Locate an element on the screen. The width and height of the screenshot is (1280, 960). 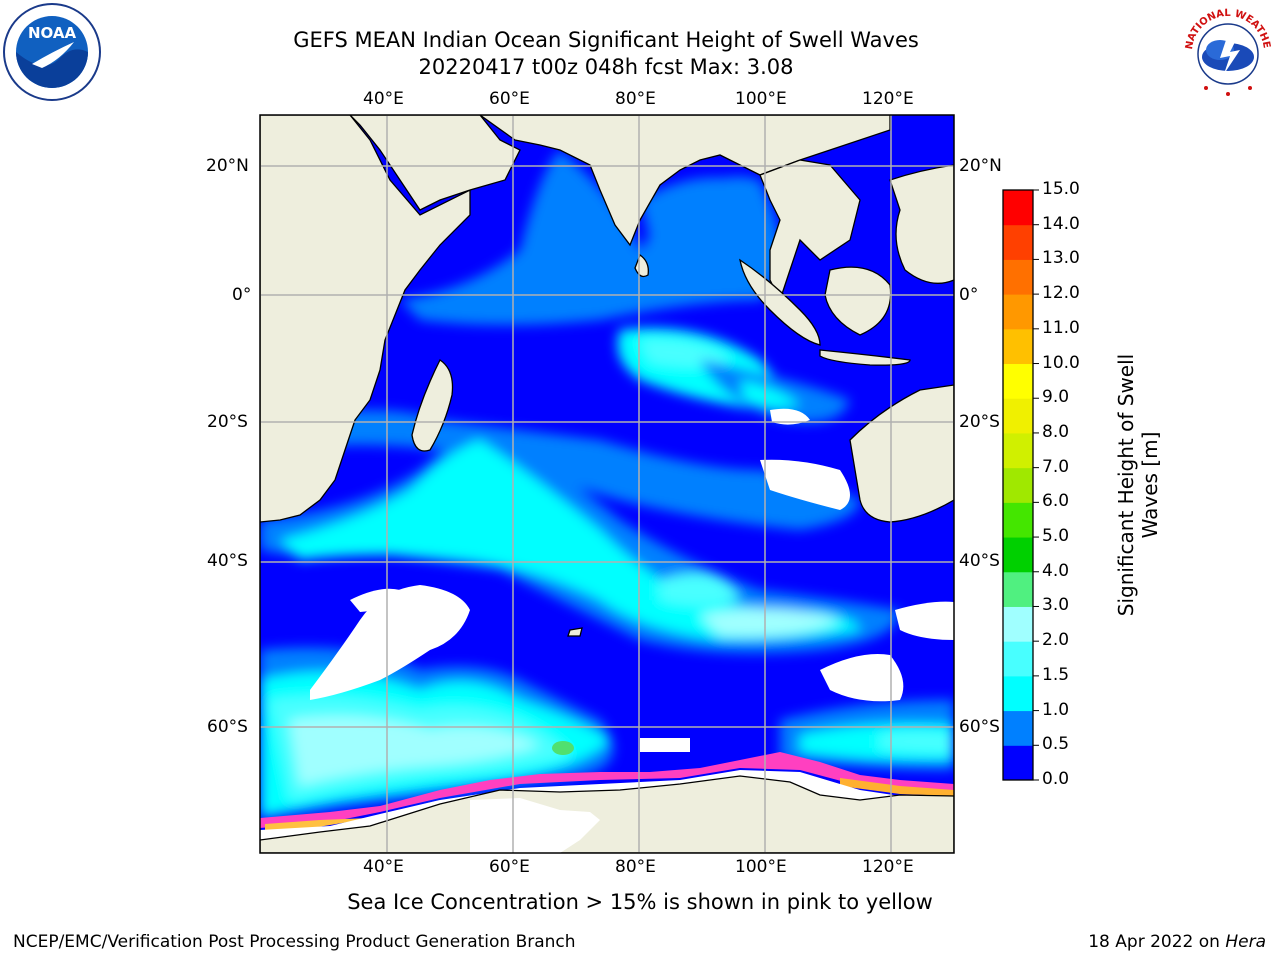
lat-tick-left: 40°S is located at coordinates (227, 561).